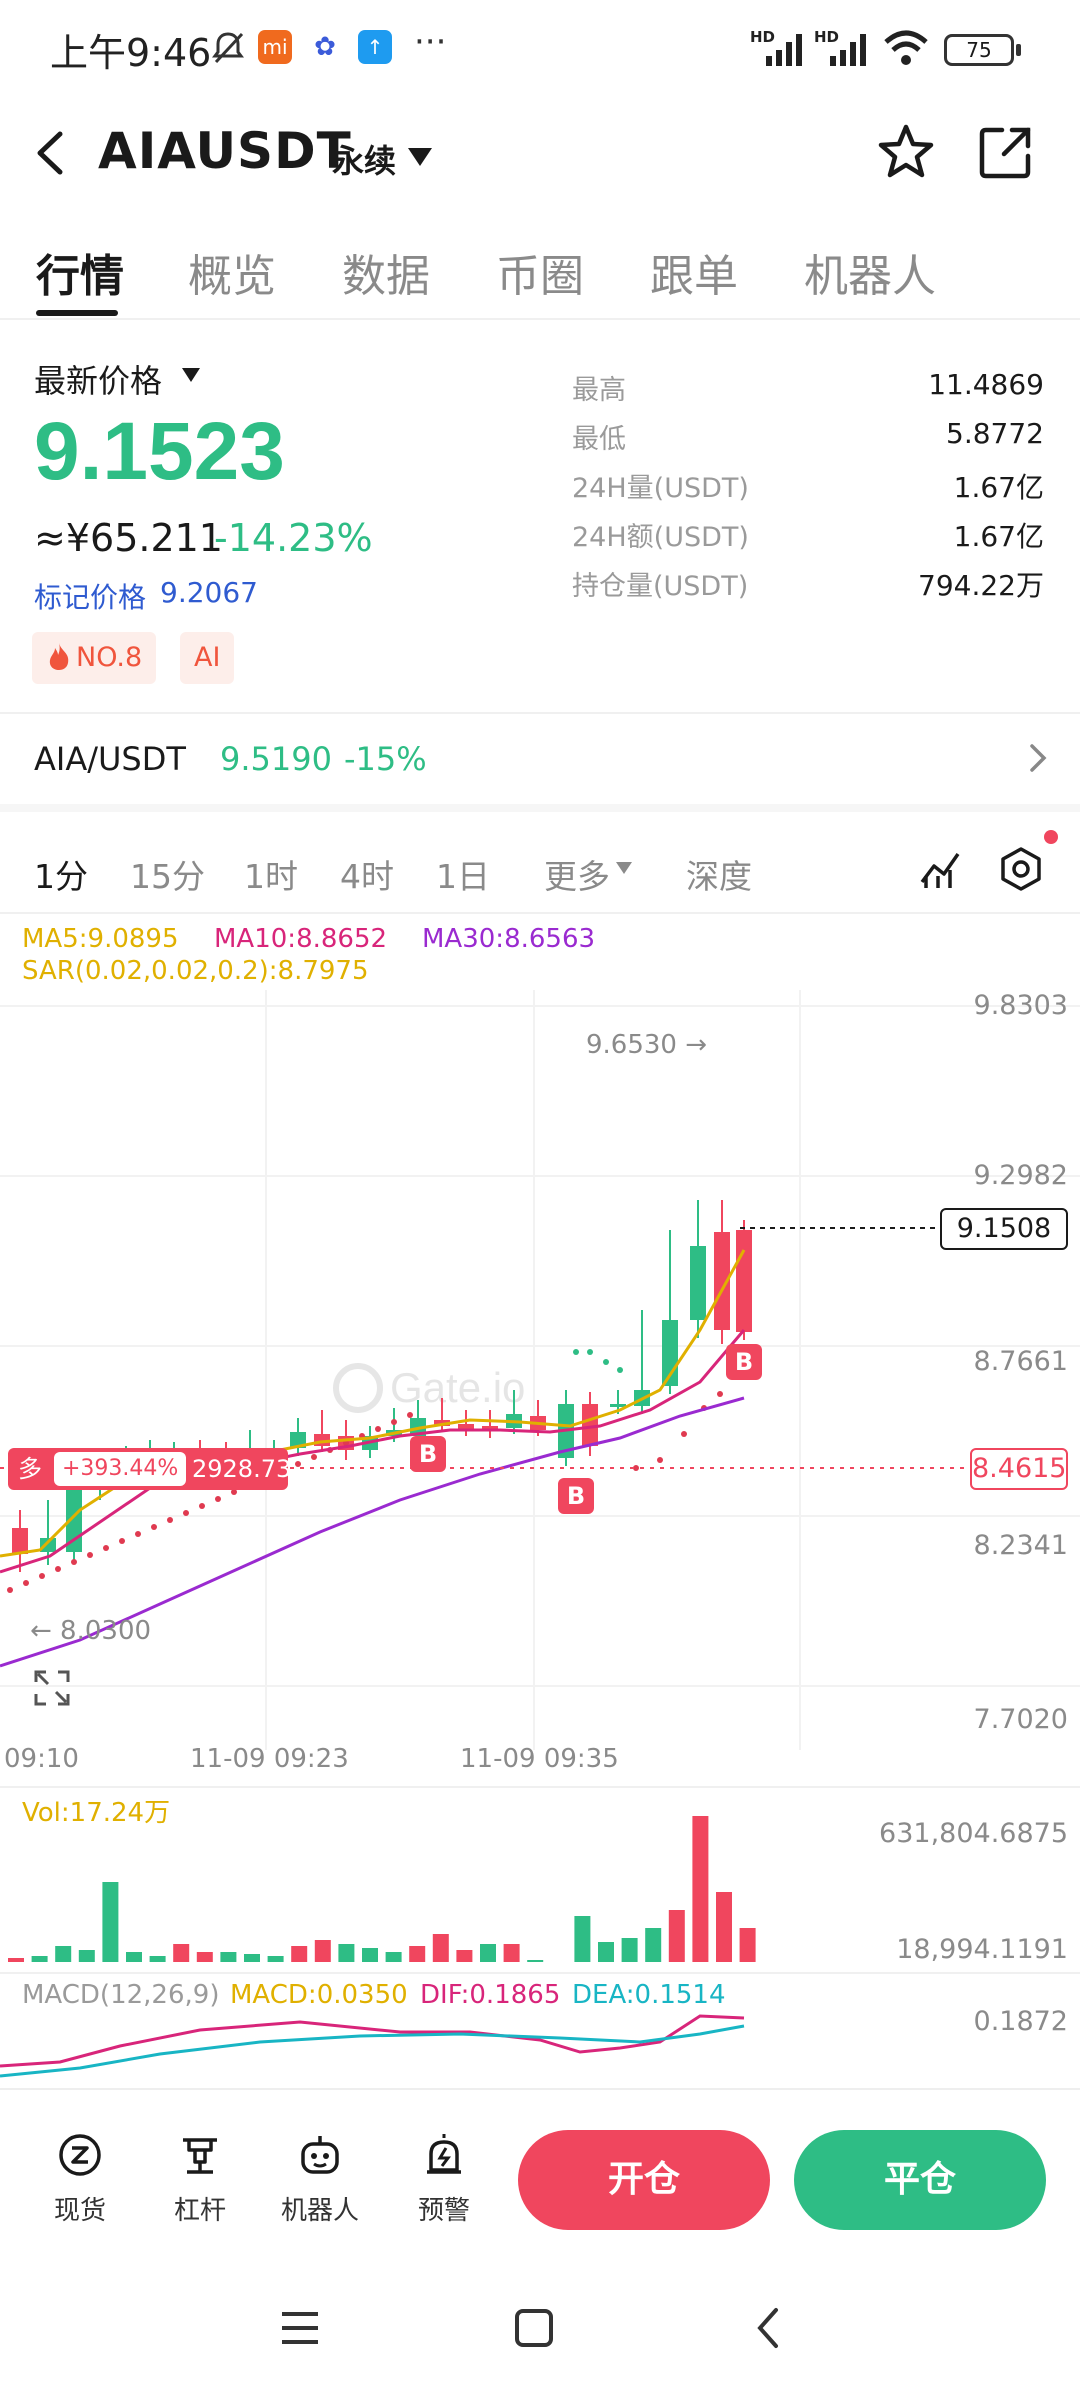 Image resolution: width=1080 pixels, height=2400 pixels. I want to click on y-label-3: 8.7661, so click(1020, 1361).